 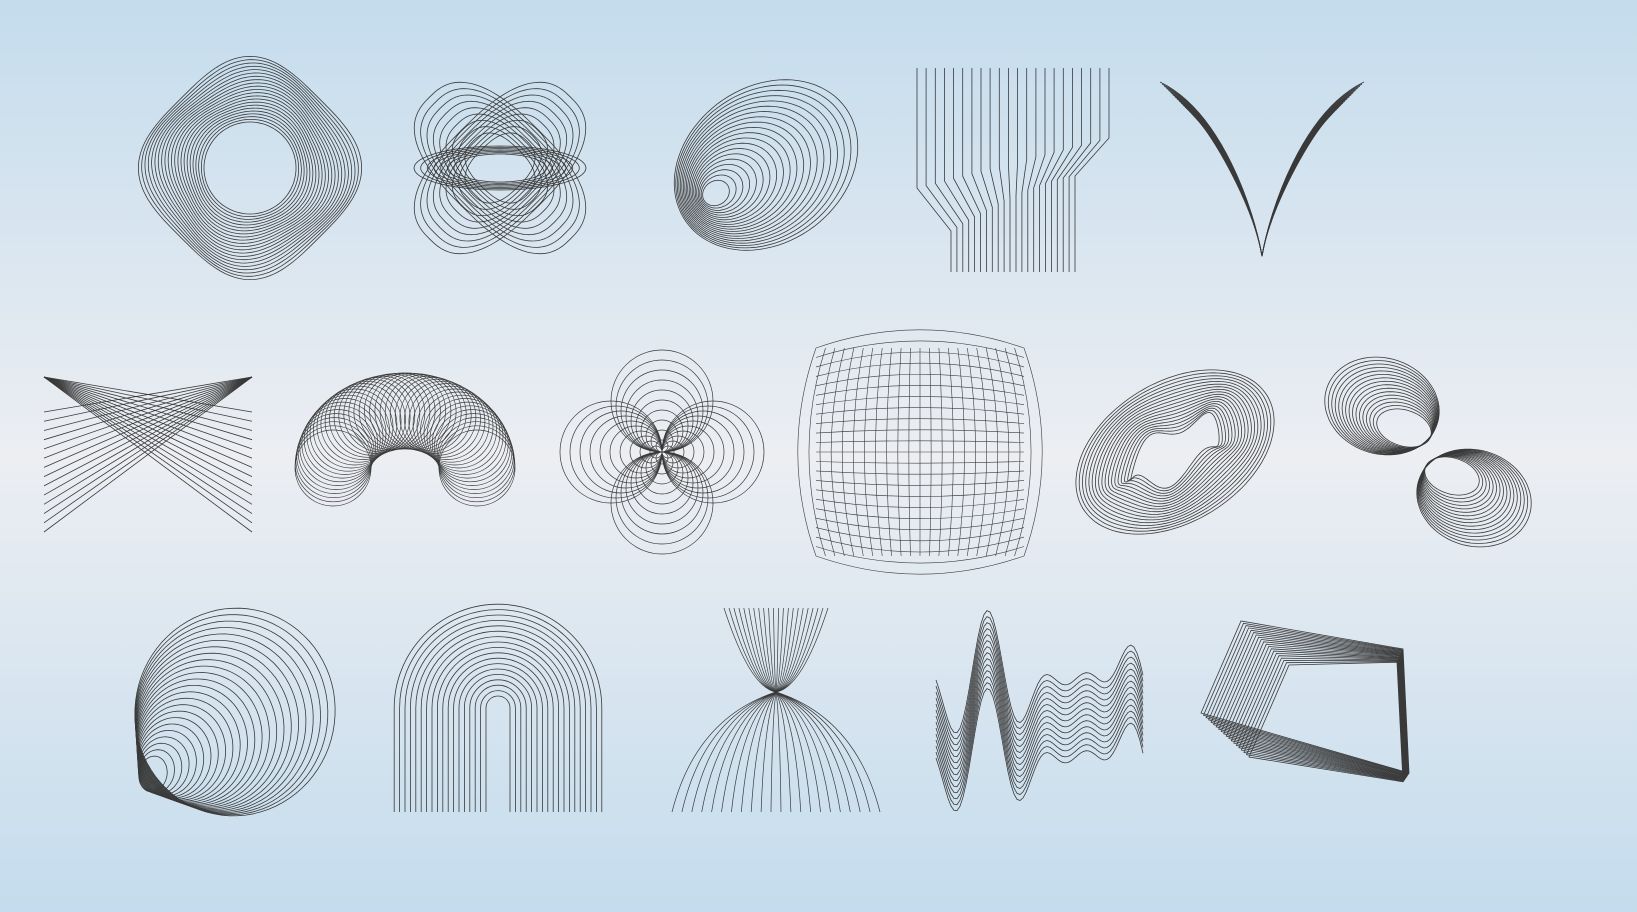 I want to click on coiled-arch-shape, so click(x=405, y=439).